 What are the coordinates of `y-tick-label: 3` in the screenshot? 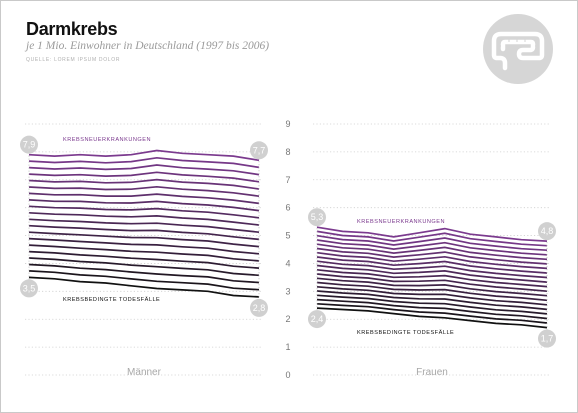 It's located at (287, 291).